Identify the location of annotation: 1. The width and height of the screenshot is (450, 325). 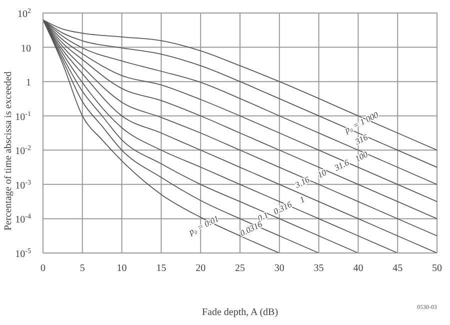
(302, 199).